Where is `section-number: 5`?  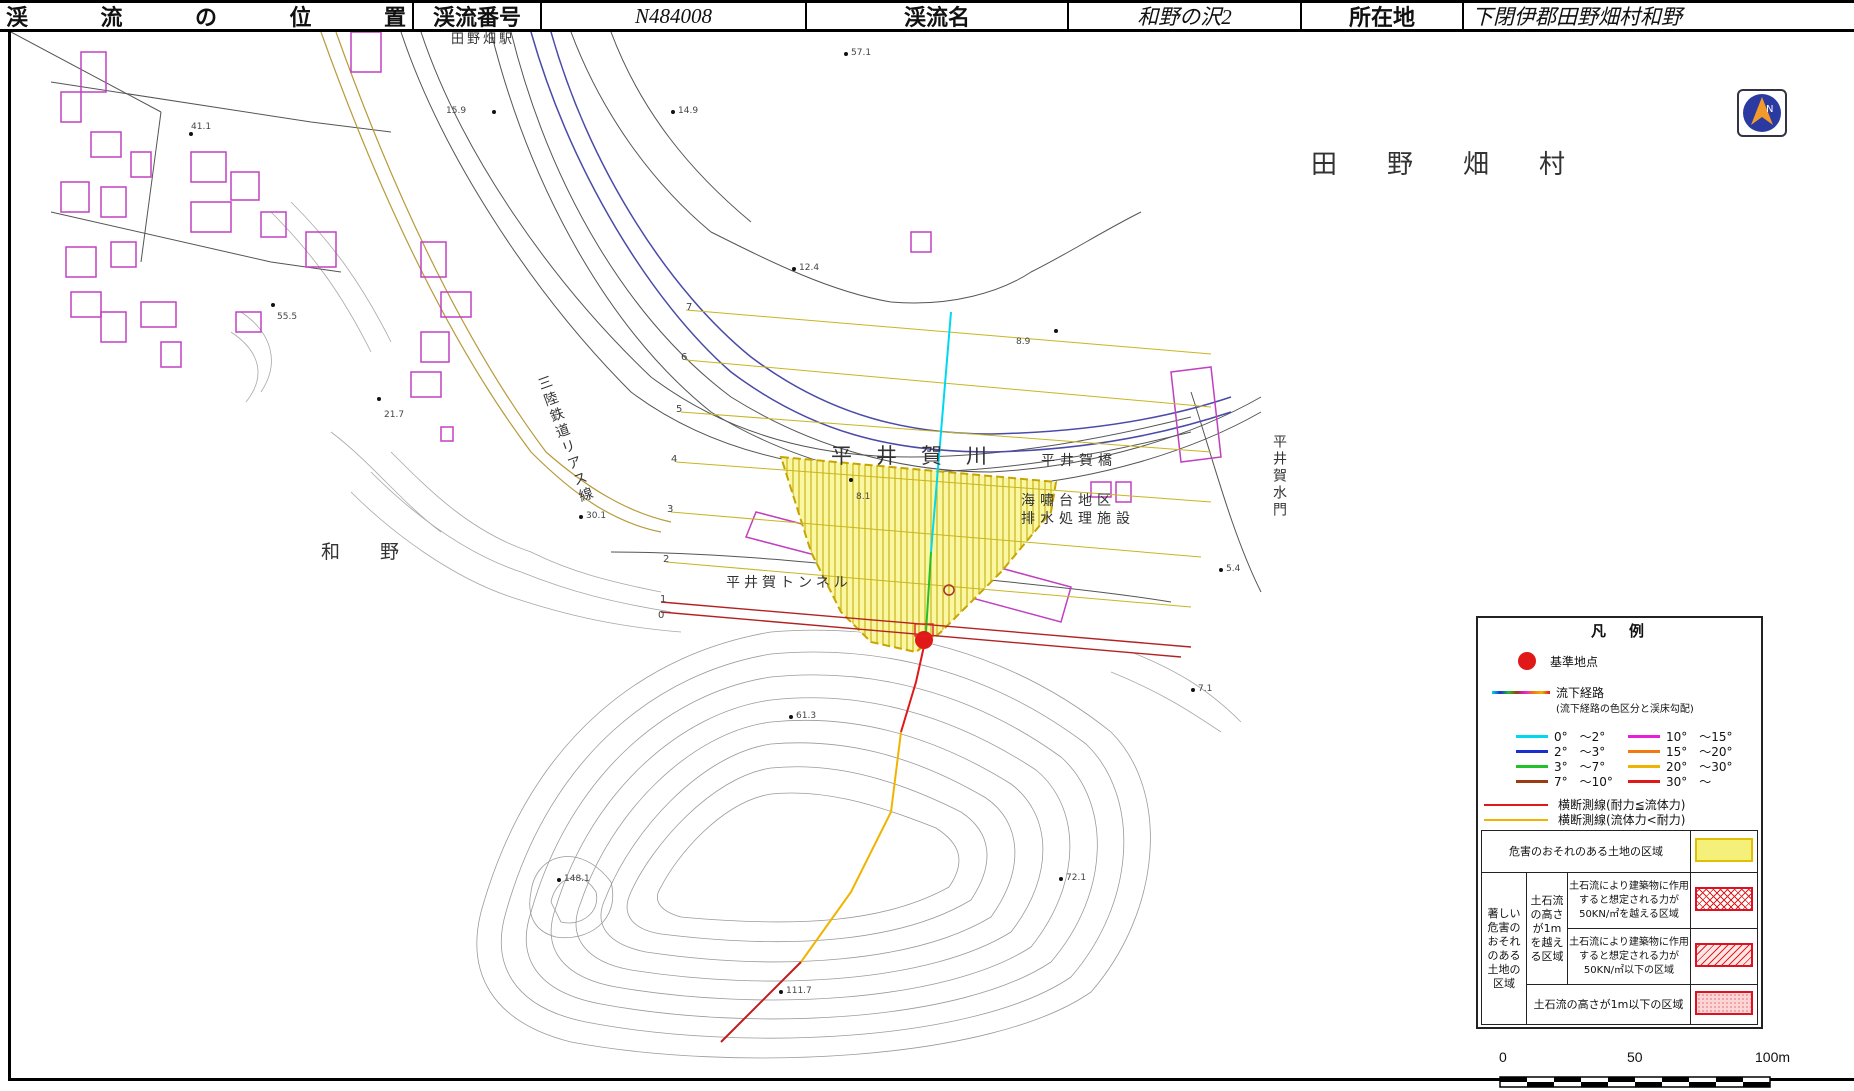 section-number: 5 is located at coordinates (679, 409).